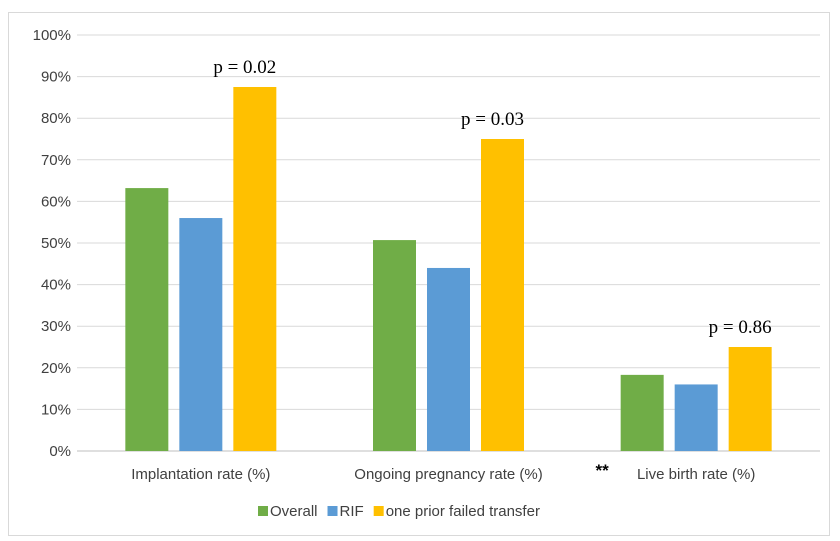 This screenshot has width=840, height=541. What do you see at coordinates (352, 511) in the screenshot?
I see `legend-label: RIF` at bounding box center [352, 511].